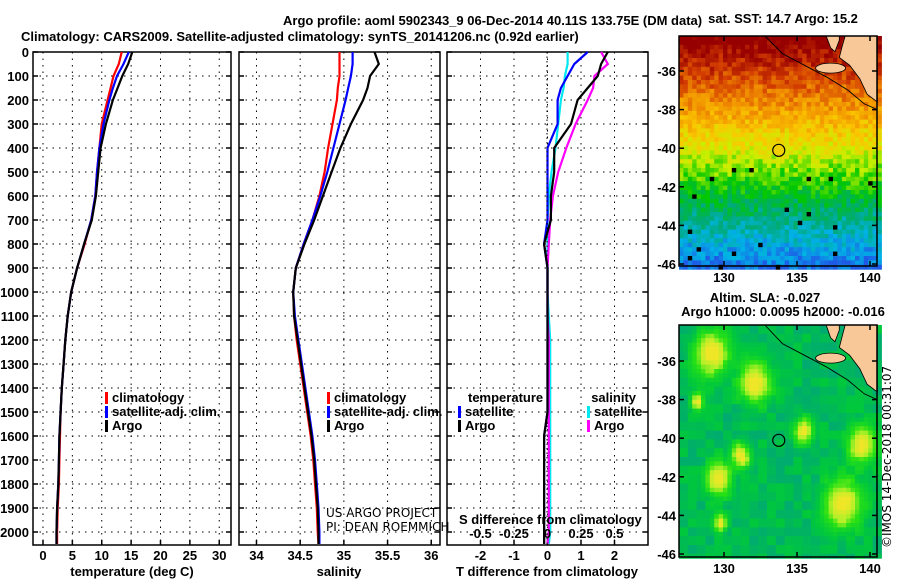 This screenshot has height=580, width=900. Describe the element at coordinates (14, 388) in the screenshot. I see `y-tick-label: 1400` at that location.